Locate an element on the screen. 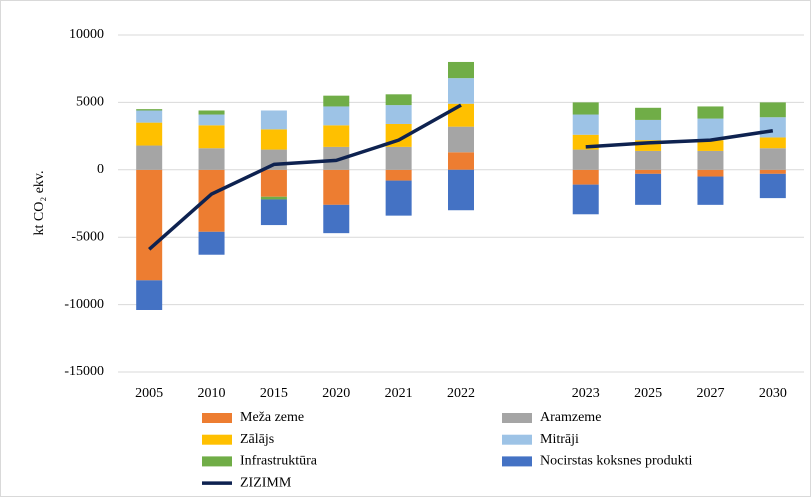 This screenshot has height=497, width=811. legend-label: Meža zeme is located at coordinates (272, 417).